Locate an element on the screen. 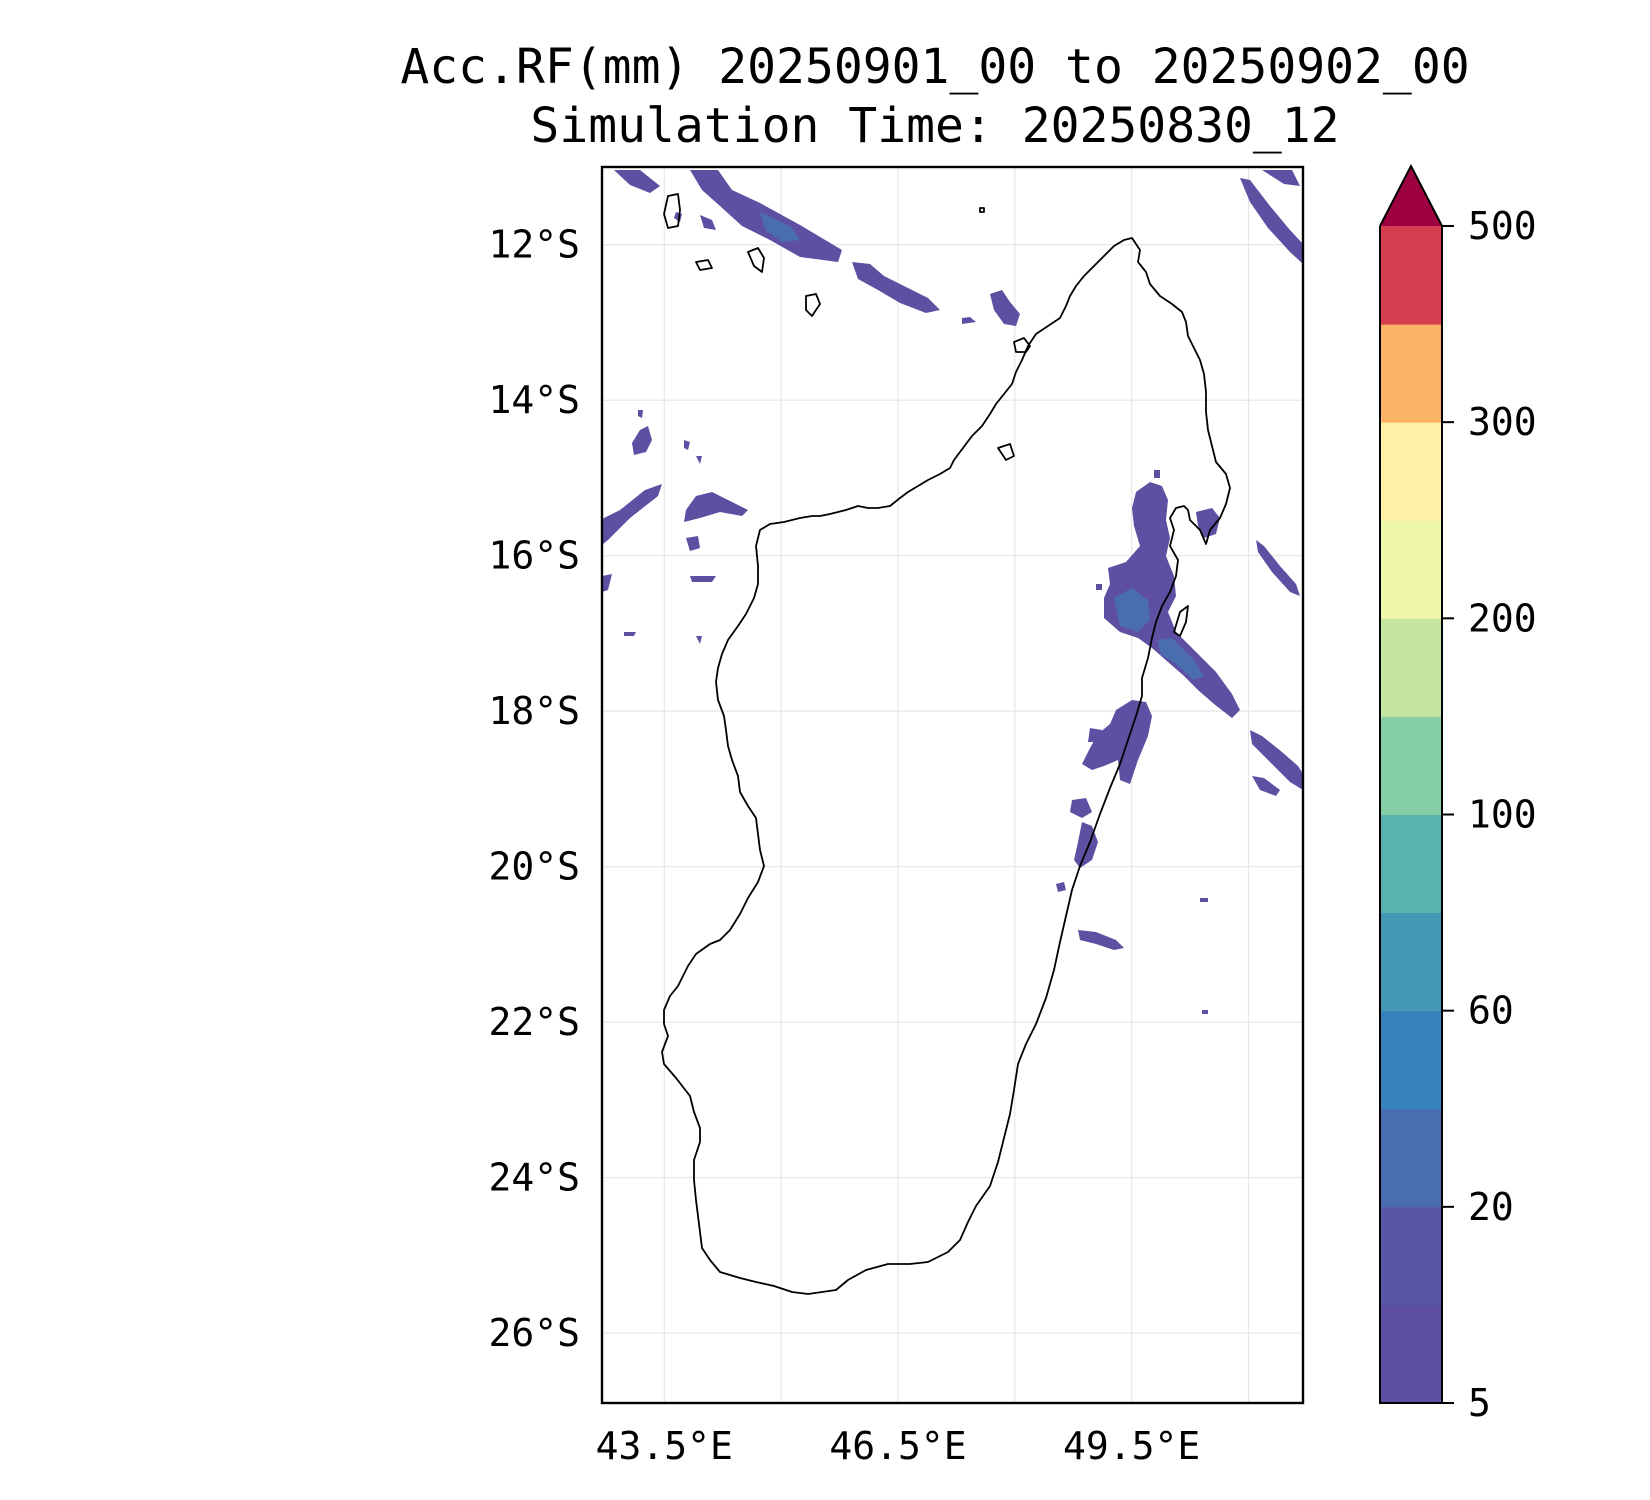  lon-tick-label: 46.5°E is located at coordinates (897, 1446).